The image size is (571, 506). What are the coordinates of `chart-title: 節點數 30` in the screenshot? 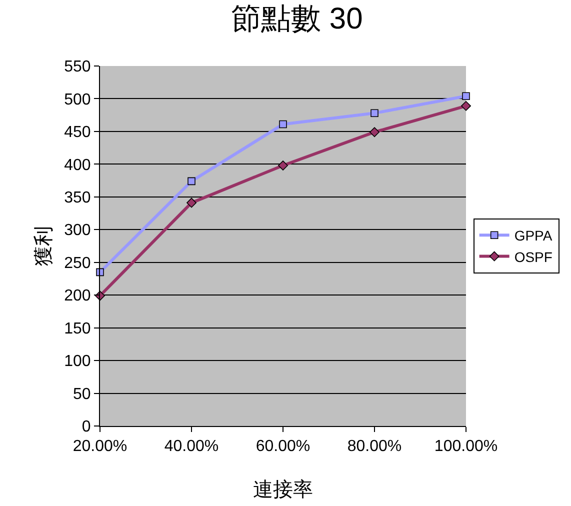 It's located at (297, 19).